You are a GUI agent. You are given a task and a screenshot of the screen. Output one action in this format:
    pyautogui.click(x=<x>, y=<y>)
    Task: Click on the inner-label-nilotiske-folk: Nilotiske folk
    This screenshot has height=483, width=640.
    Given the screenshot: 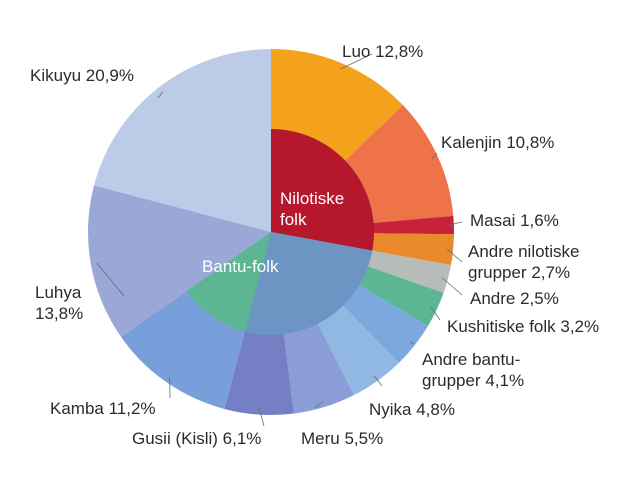 What is the action you would take?
    pyautogui.click(x=312, y=209)
    